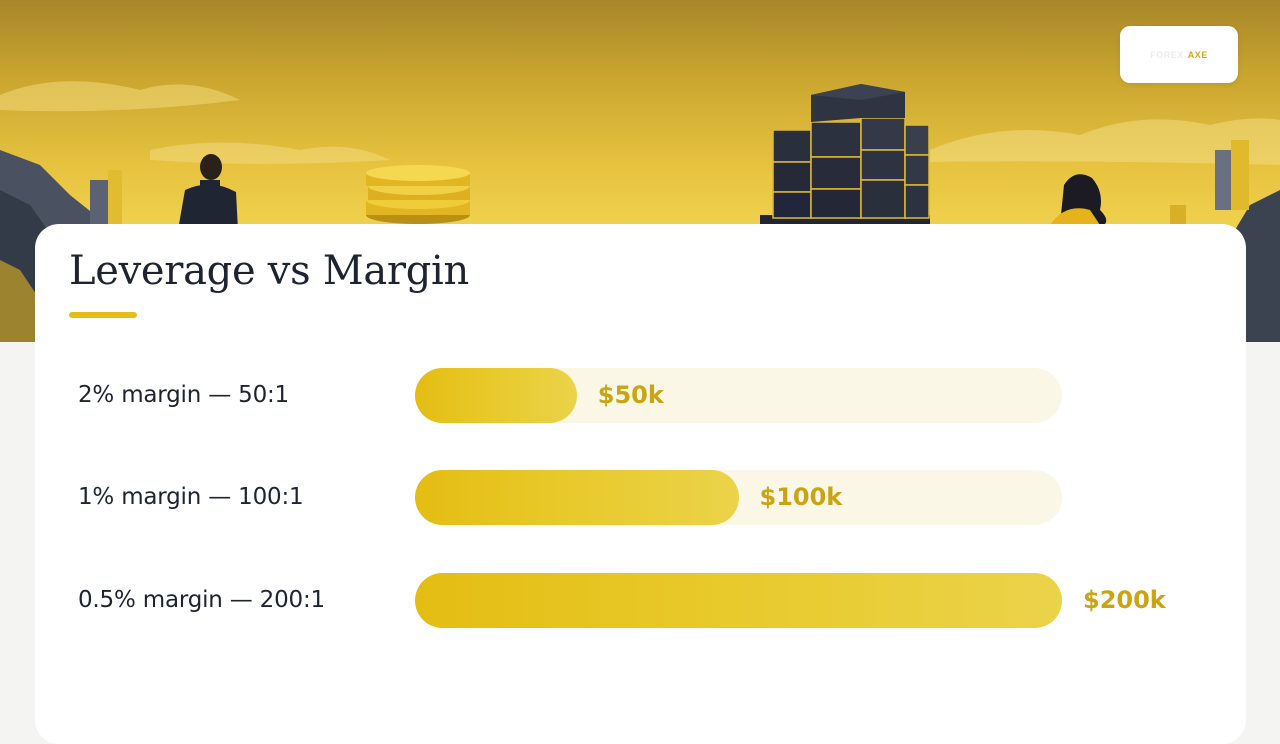 Image resolution: width=1280 pixels, height=744 pixels. I want to click on bar-row: 0.5% margin — 200:1 $200k, so click(640, 600).